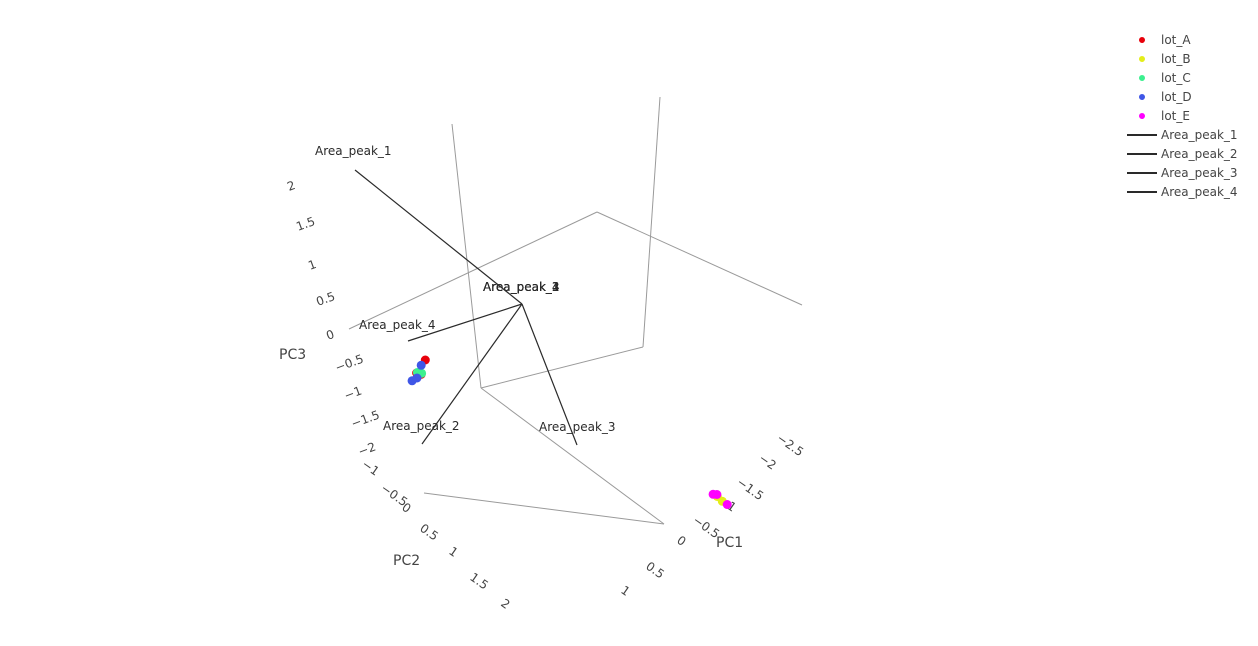  I want to click on x-tick-label: −1.5, so click(750, 489).